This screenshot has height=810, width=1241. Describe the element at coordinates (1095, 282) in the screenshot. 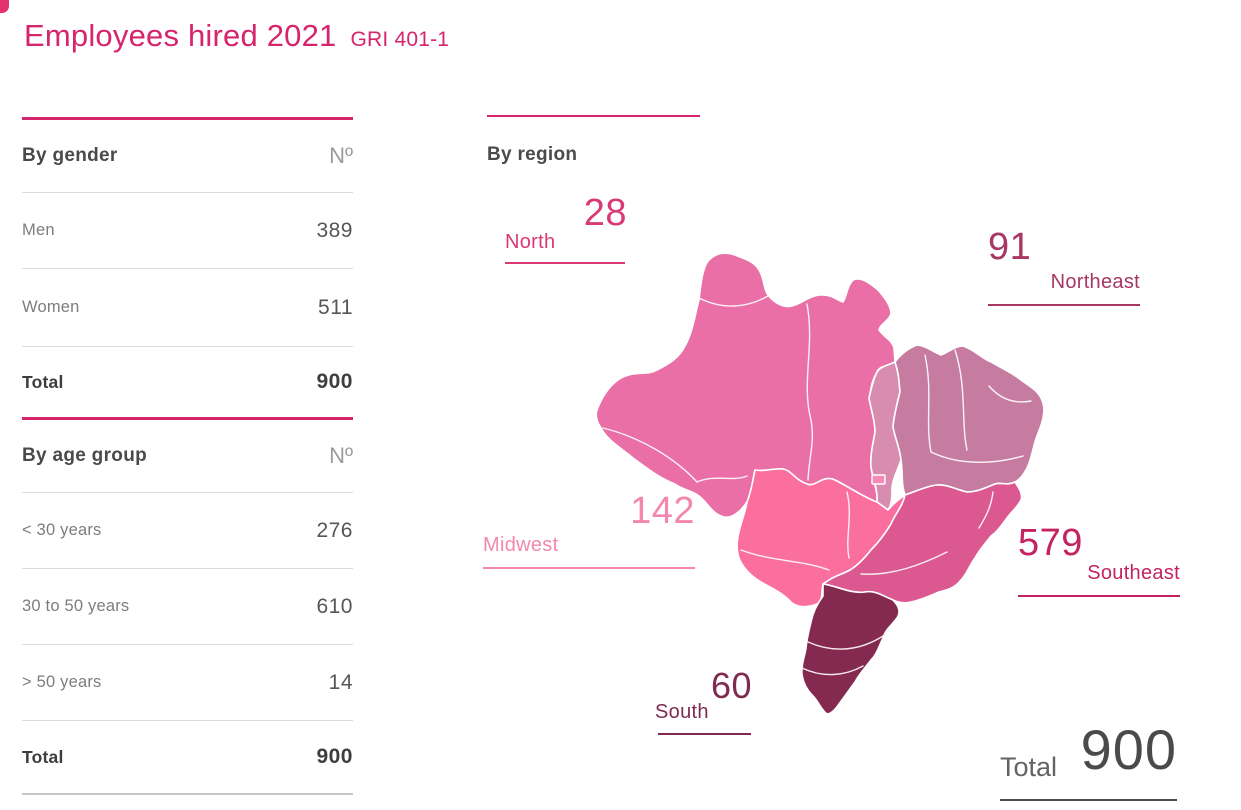

I see `region-label: Northeast` at that location.